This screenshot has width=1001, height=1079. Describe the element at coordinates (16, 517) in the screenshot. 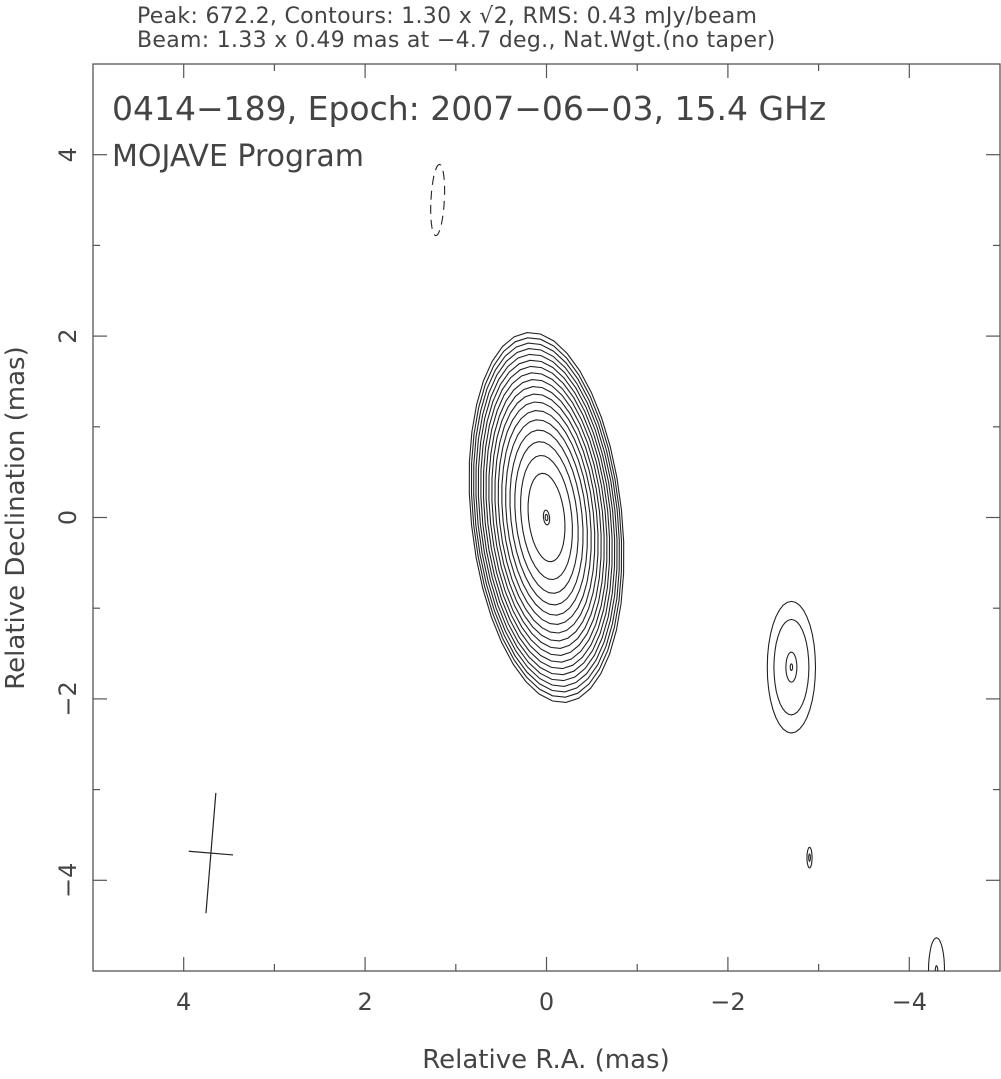

I see `y-axis-label: Relative Declination (mas)` at that location.